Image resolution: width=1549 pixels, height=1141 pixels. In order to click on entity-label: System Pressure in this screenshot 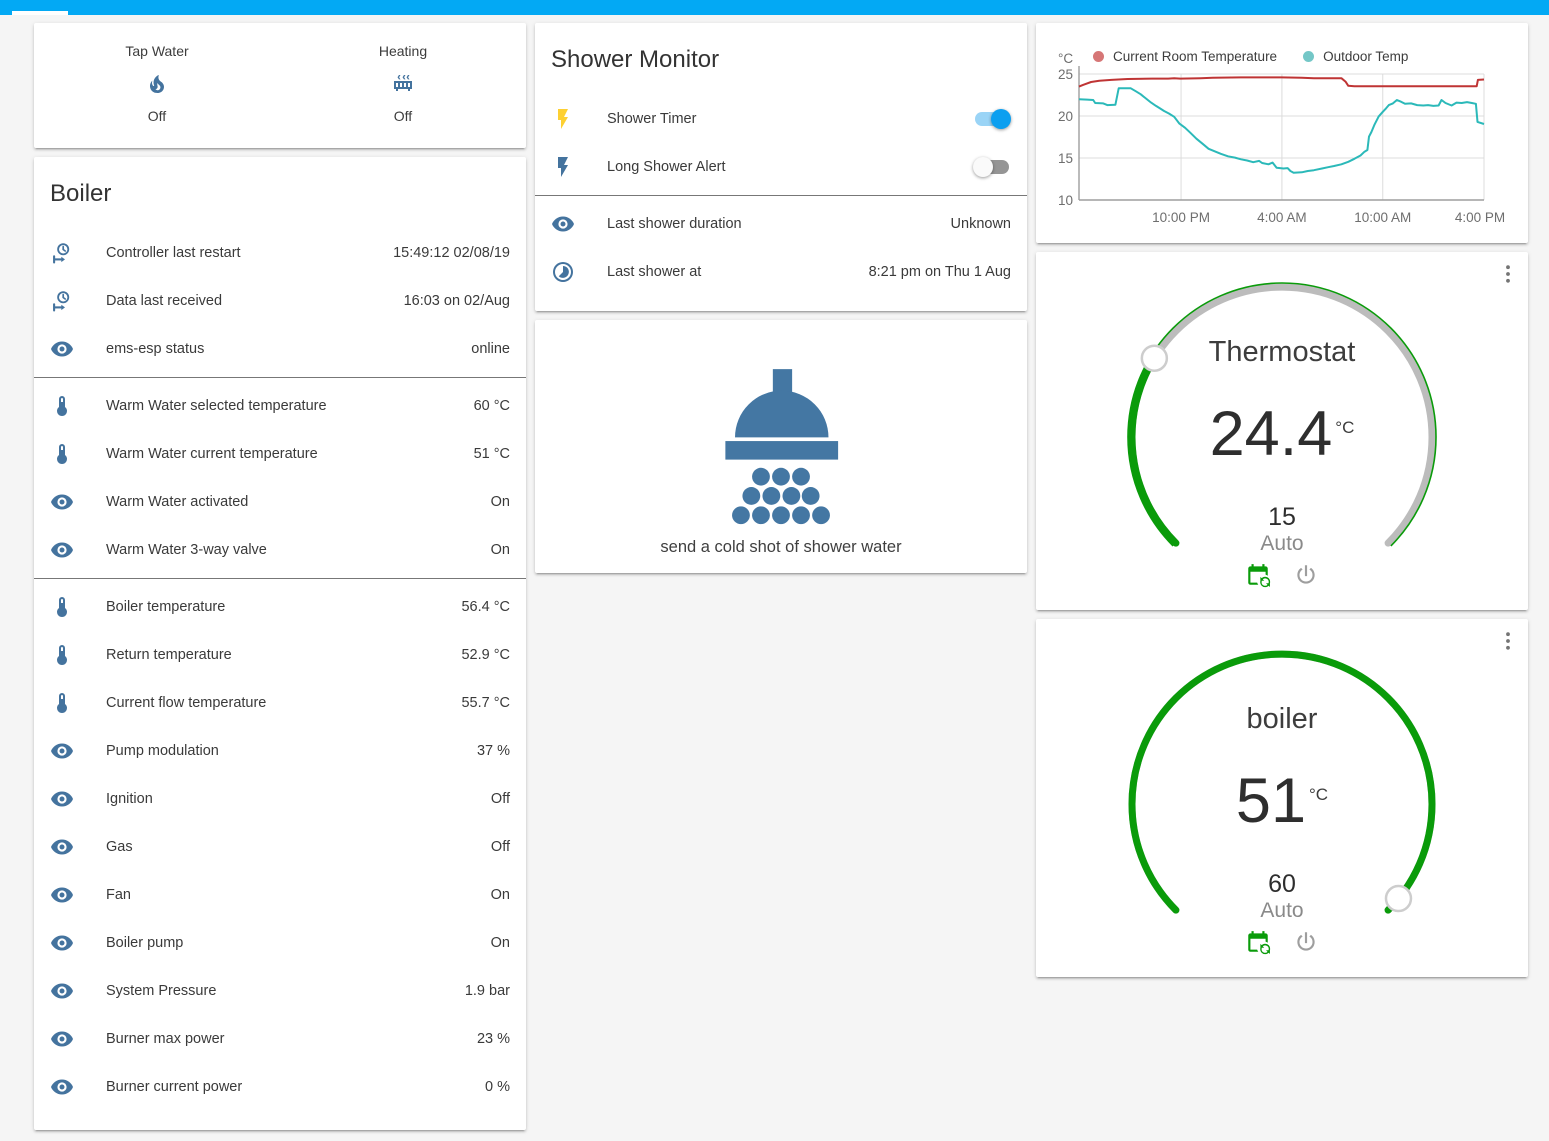, I will do `click(161, 991)`.